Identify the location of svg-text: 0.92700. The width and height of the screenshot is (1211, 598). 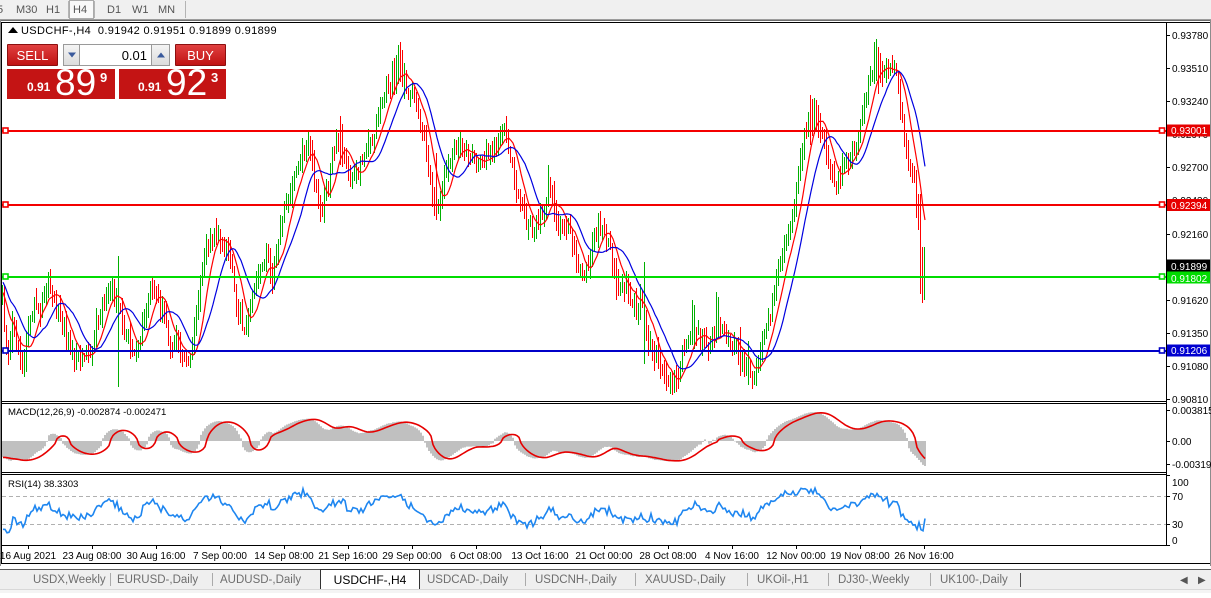
(1190, 168).